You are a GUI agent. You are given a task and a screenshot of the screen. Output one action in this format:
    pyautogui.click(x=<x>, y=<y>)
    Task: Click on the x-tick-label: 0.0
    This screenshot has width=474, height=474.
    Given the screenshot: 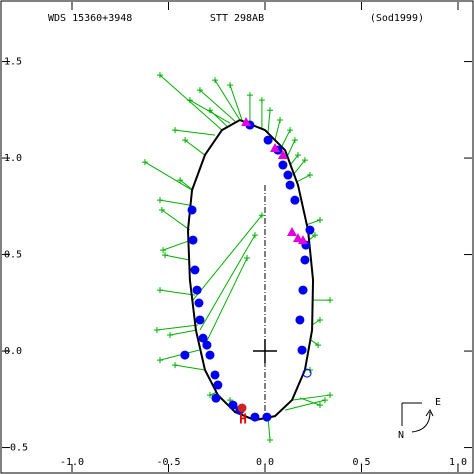 What is the action you would take?
    pyautogui.click(x=265, y=462)
    